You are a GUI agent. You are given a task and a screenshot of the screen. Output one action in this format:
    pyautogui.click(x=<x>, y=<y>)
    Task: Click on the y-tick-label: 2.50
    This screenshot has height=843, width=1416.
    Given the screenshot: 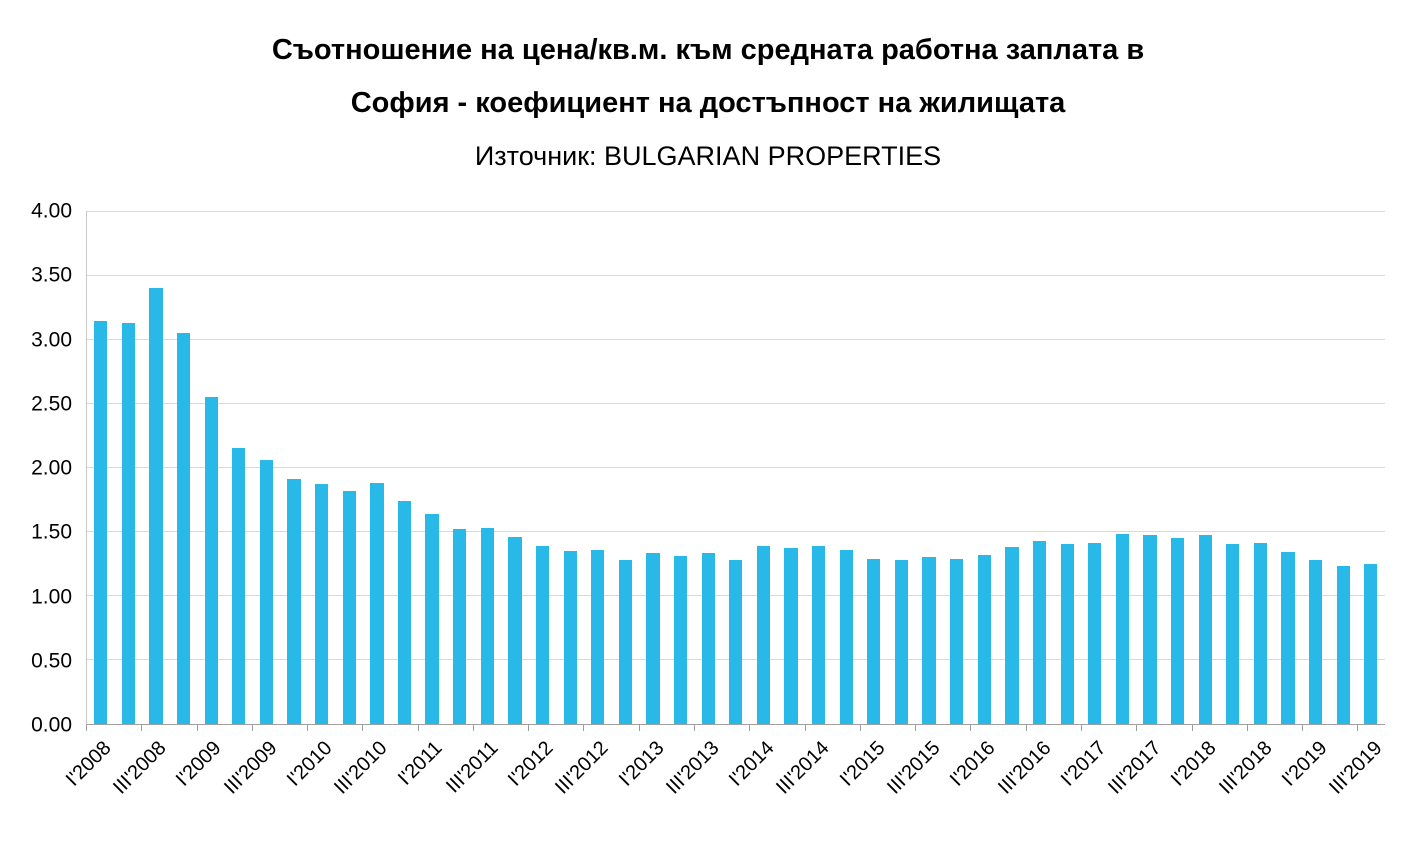 What is the action you would take?
    pyautogui.click(x=51, y=404)
    